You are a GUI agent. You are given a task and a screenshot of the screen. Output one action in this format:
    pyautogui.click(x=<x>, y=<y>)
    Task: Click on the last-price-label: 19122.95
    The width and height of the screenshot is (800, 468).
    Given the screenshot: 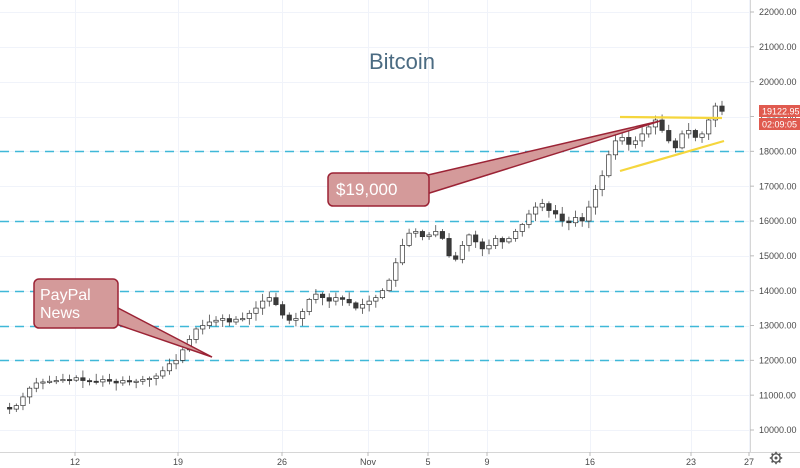 What is the action you would take?
    pyautogui.click(x=781, y=112)
    